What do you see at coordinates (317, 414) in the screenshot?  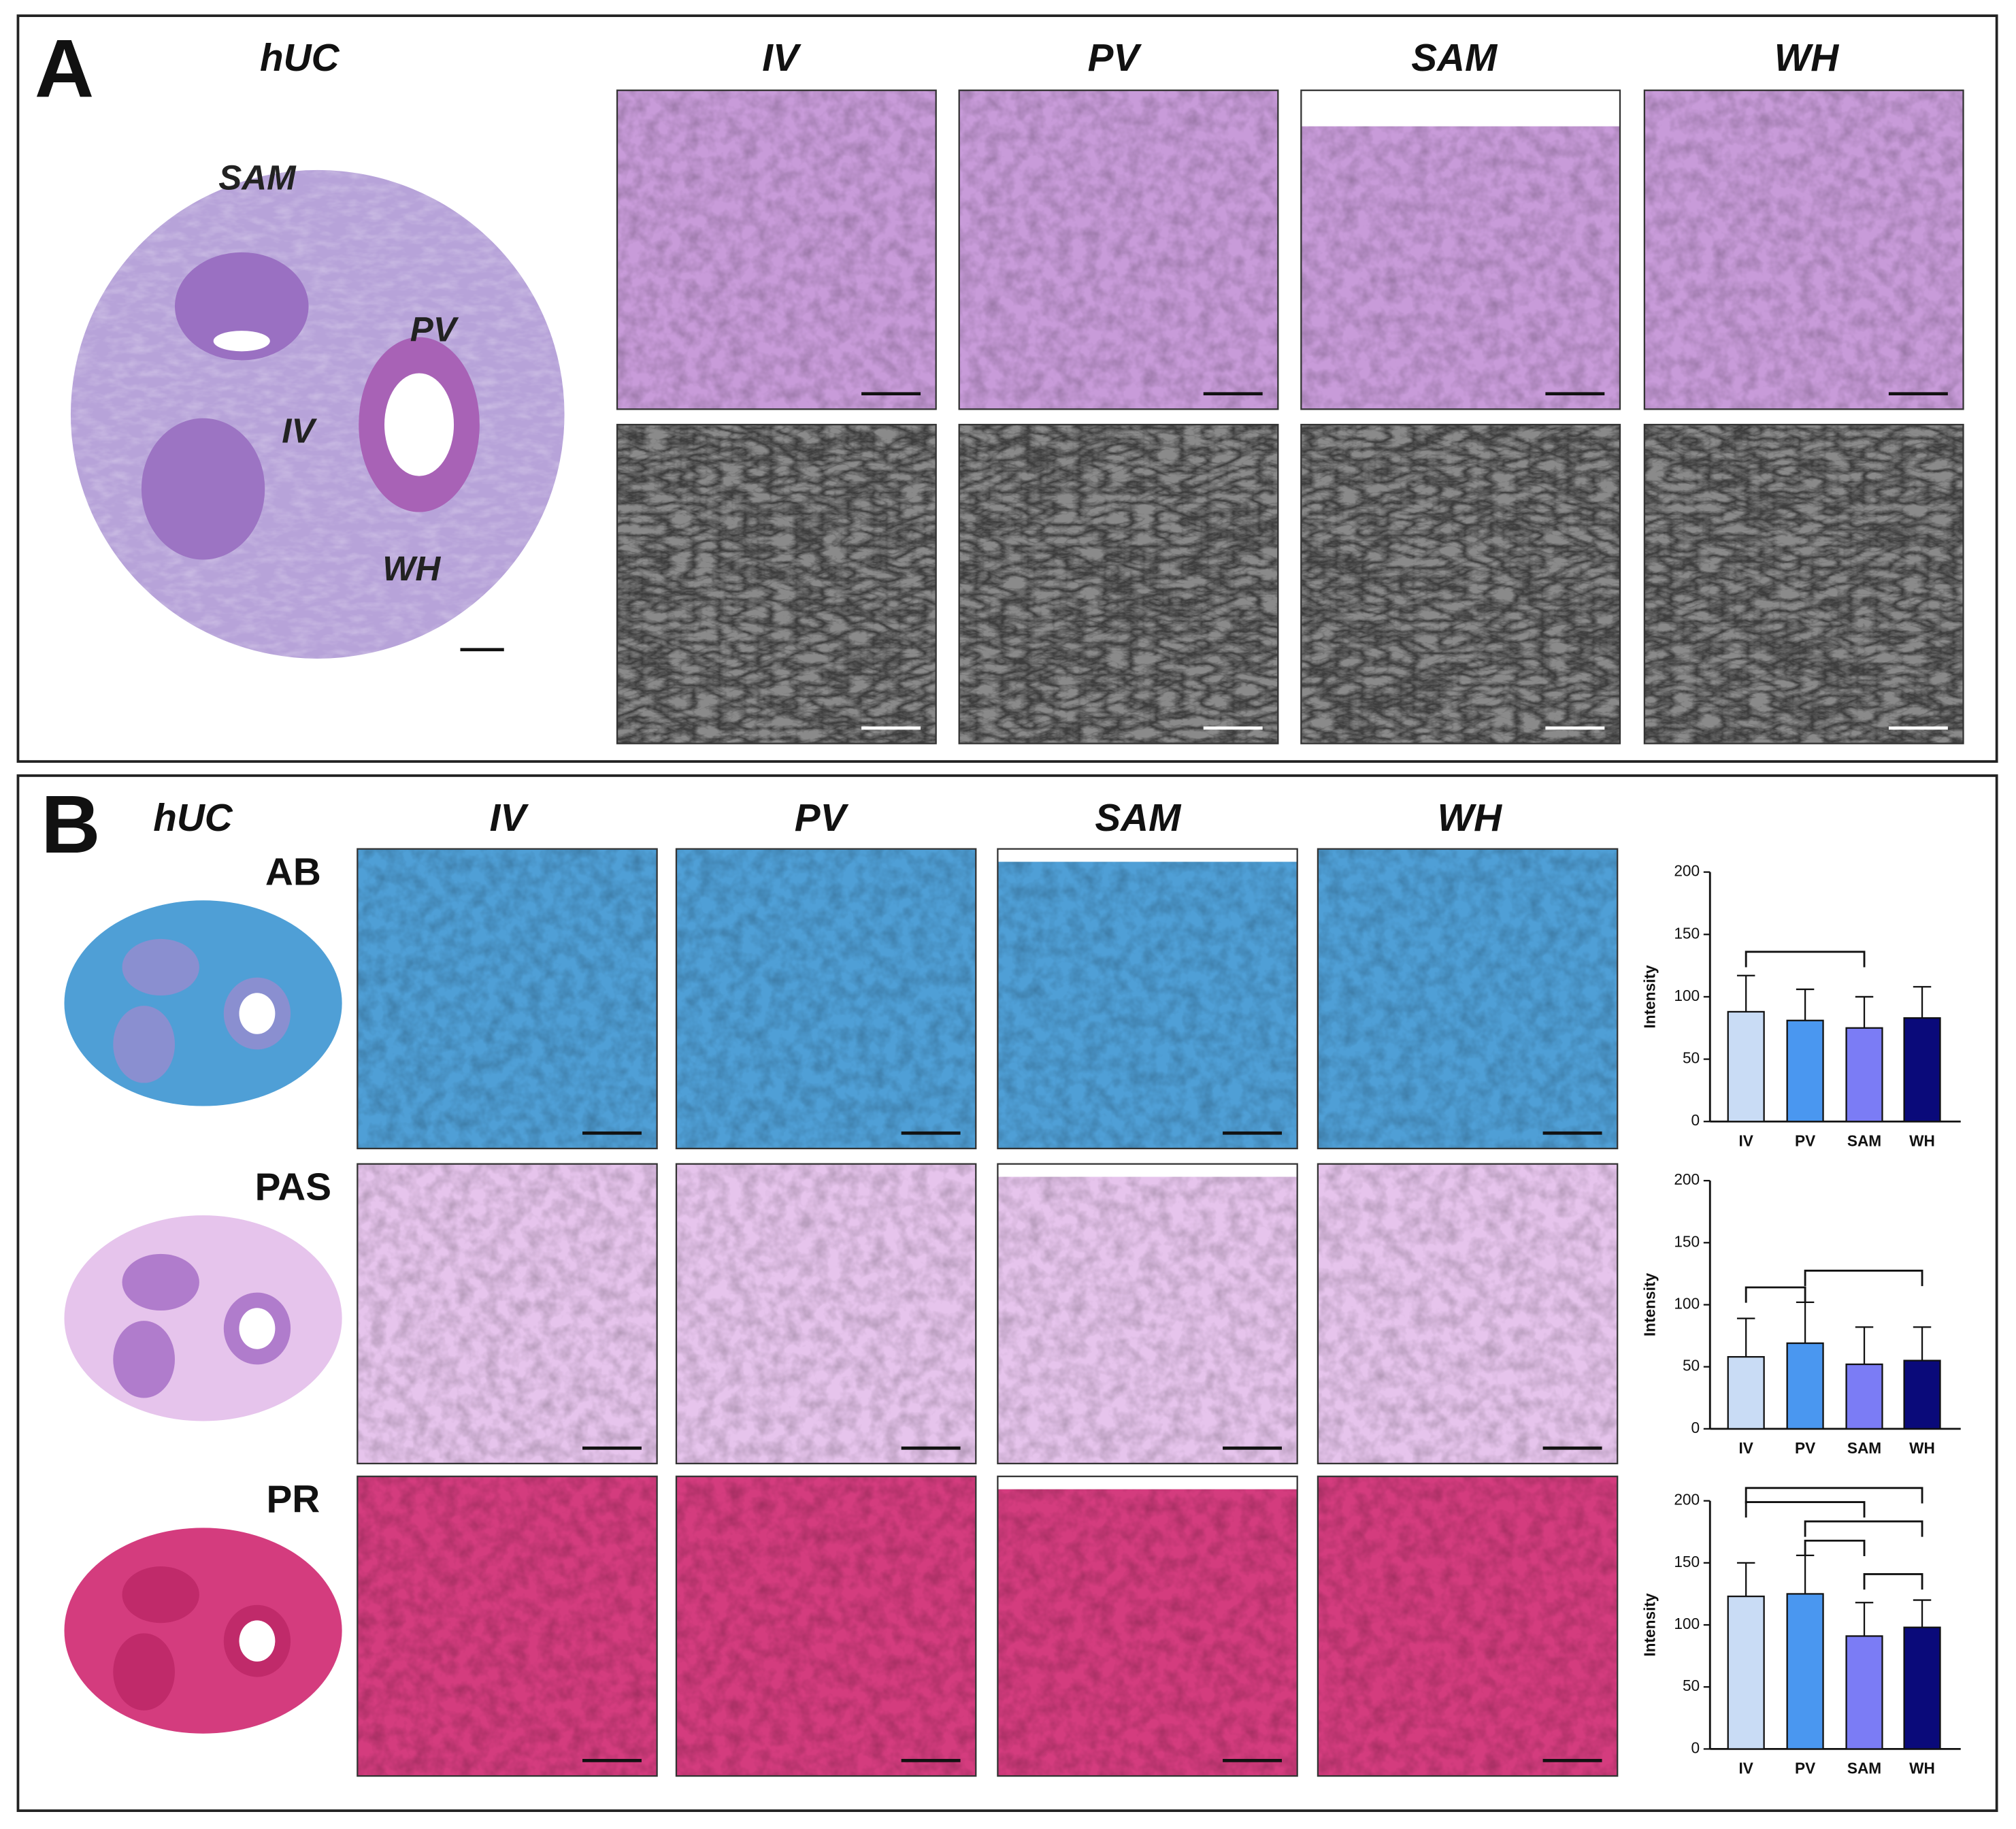 I see `cross-section` at bounding box center [317, 414].